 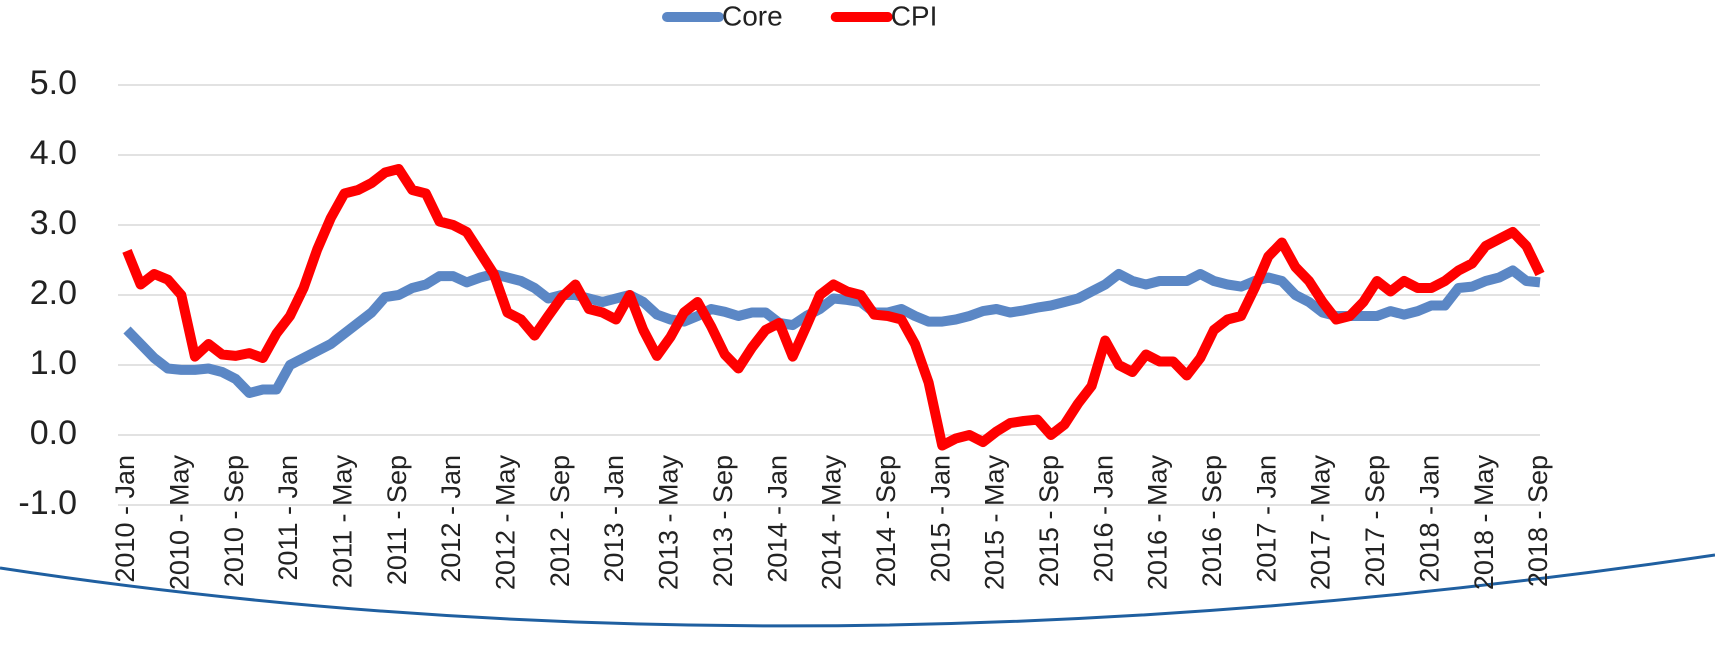 What do you see at coordinates (53, 83) in the screenshot?
I see `y-tick-label: 5.0` at bounding box center [53, 83].